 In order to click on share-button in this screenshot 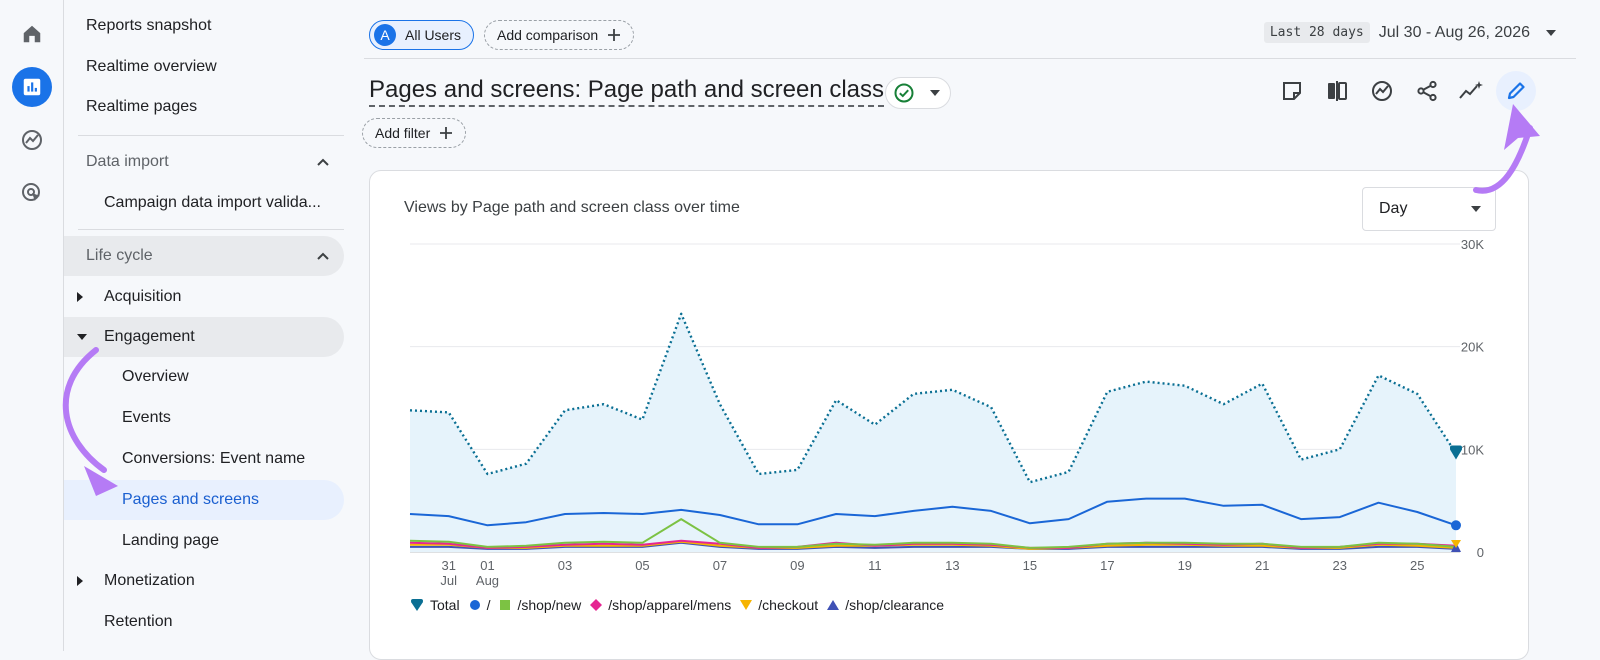, I will do `click(1427, 91)`.